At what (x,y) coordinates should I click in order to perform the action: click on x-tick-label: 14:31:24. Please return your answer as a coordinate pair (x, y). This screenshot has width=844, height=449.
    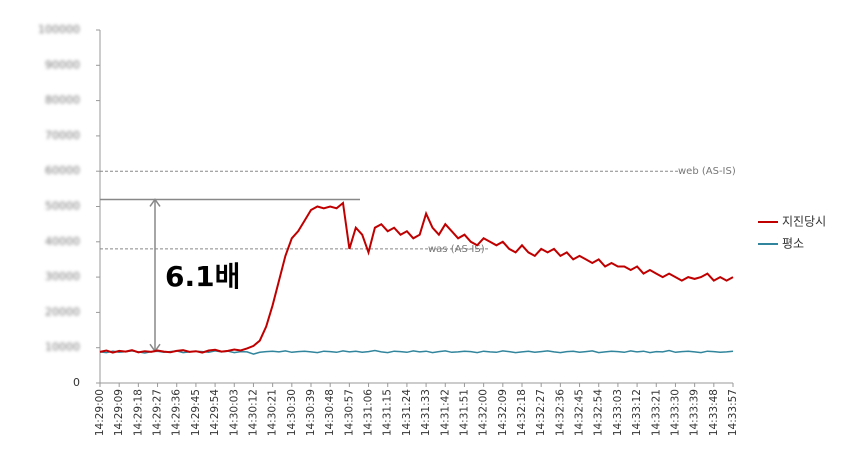
    Looking at the image, I should click on (407, 412).